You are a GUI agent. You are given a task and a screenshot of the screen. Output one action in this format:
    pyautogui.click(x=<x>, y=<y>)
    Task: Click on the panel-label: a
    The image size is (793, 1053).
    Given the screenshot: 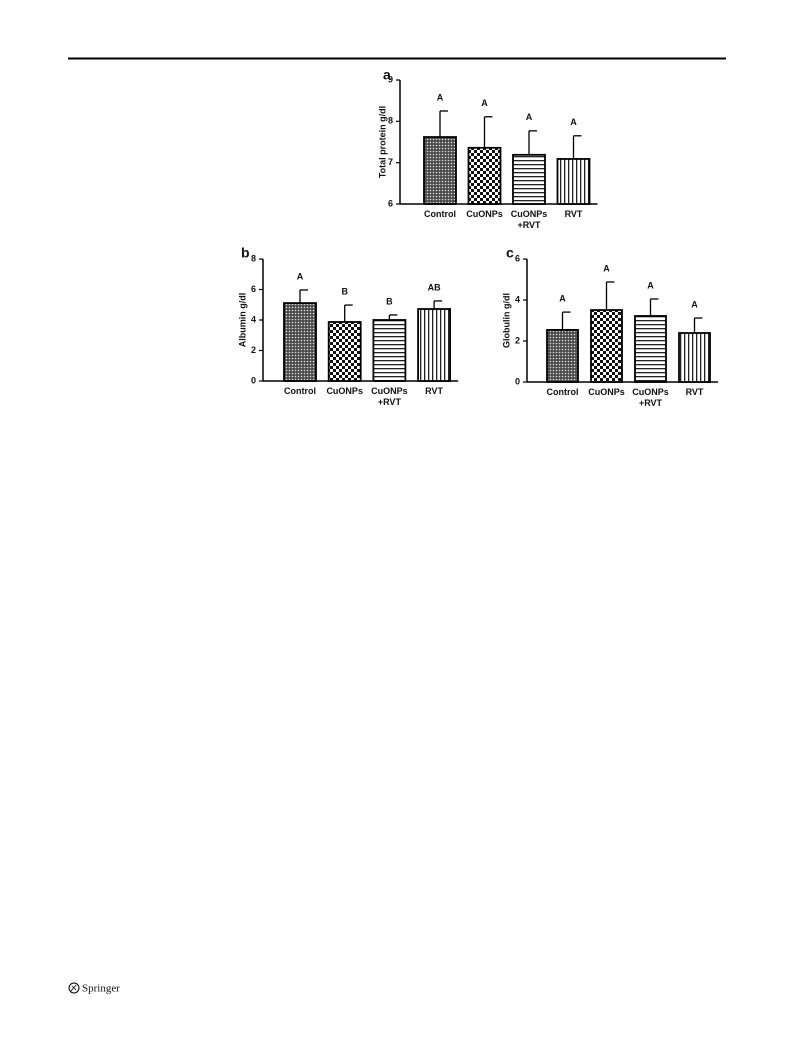 What is the action you would take?
    pyautogui.click(x=387, y=75)
    